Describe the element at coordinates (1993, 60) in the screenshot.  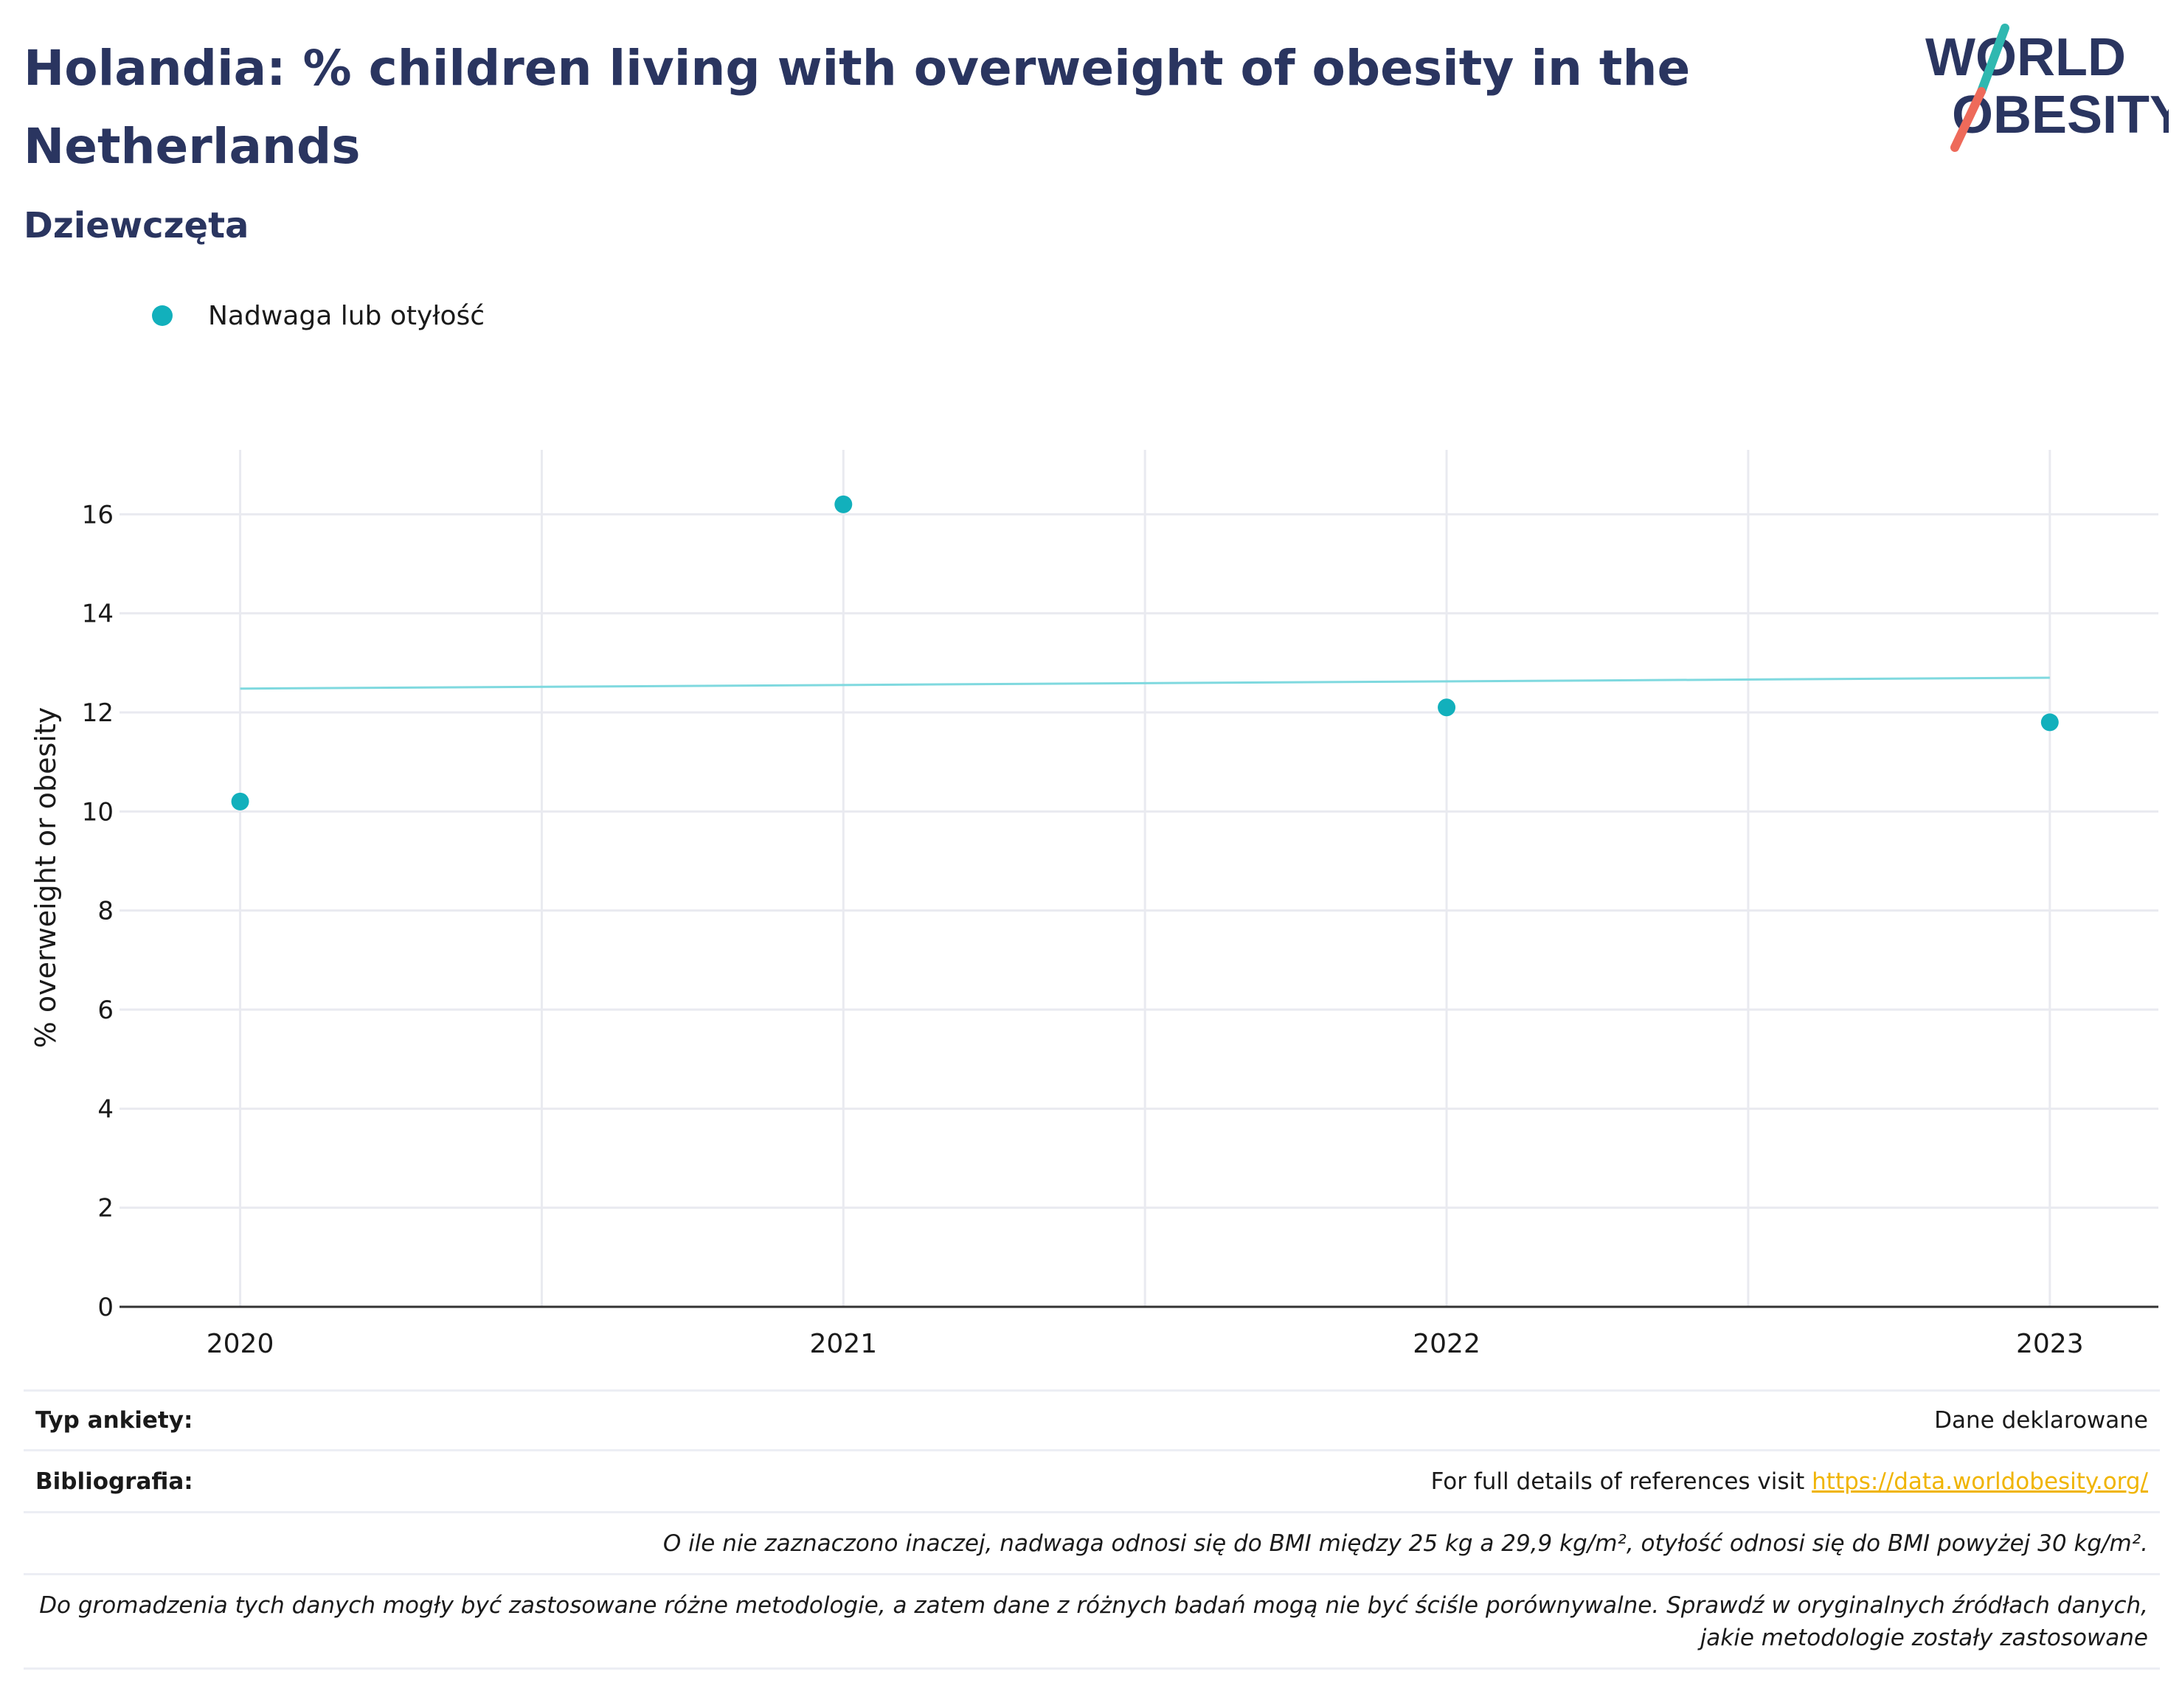
I see `logo-slash-teal` at that location.